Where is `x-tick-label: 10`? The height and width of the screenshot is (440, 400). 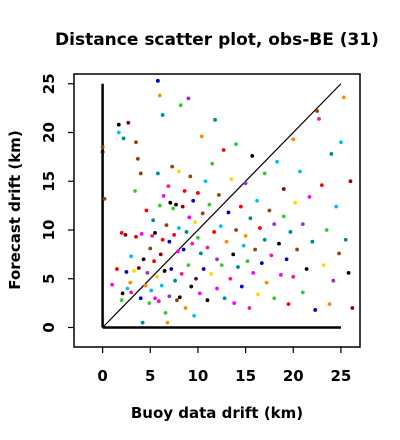 x-tick-label: 10 is located at coordinates (197, 376).